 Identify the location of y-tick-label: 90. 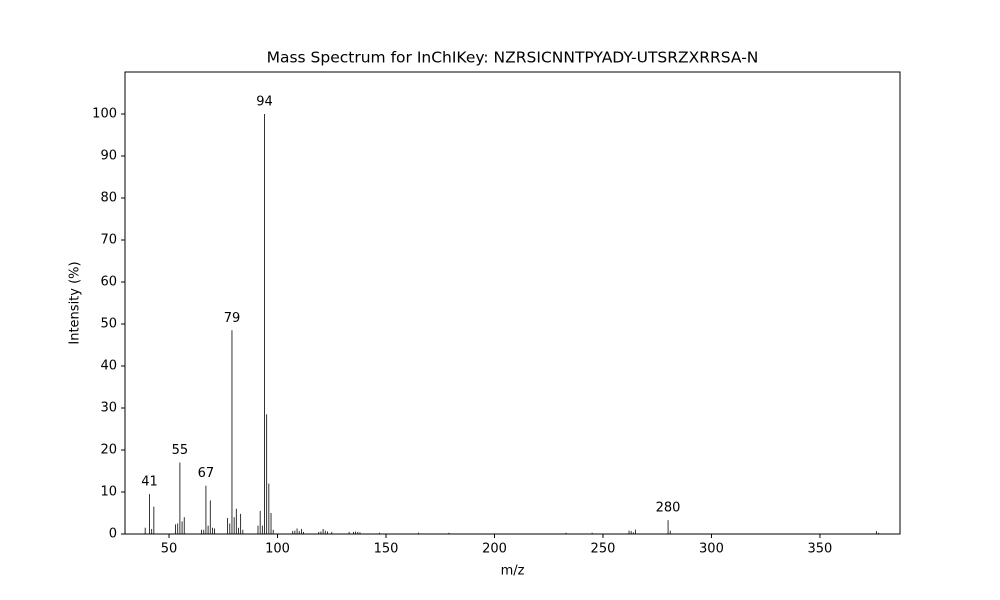
(108, 156).